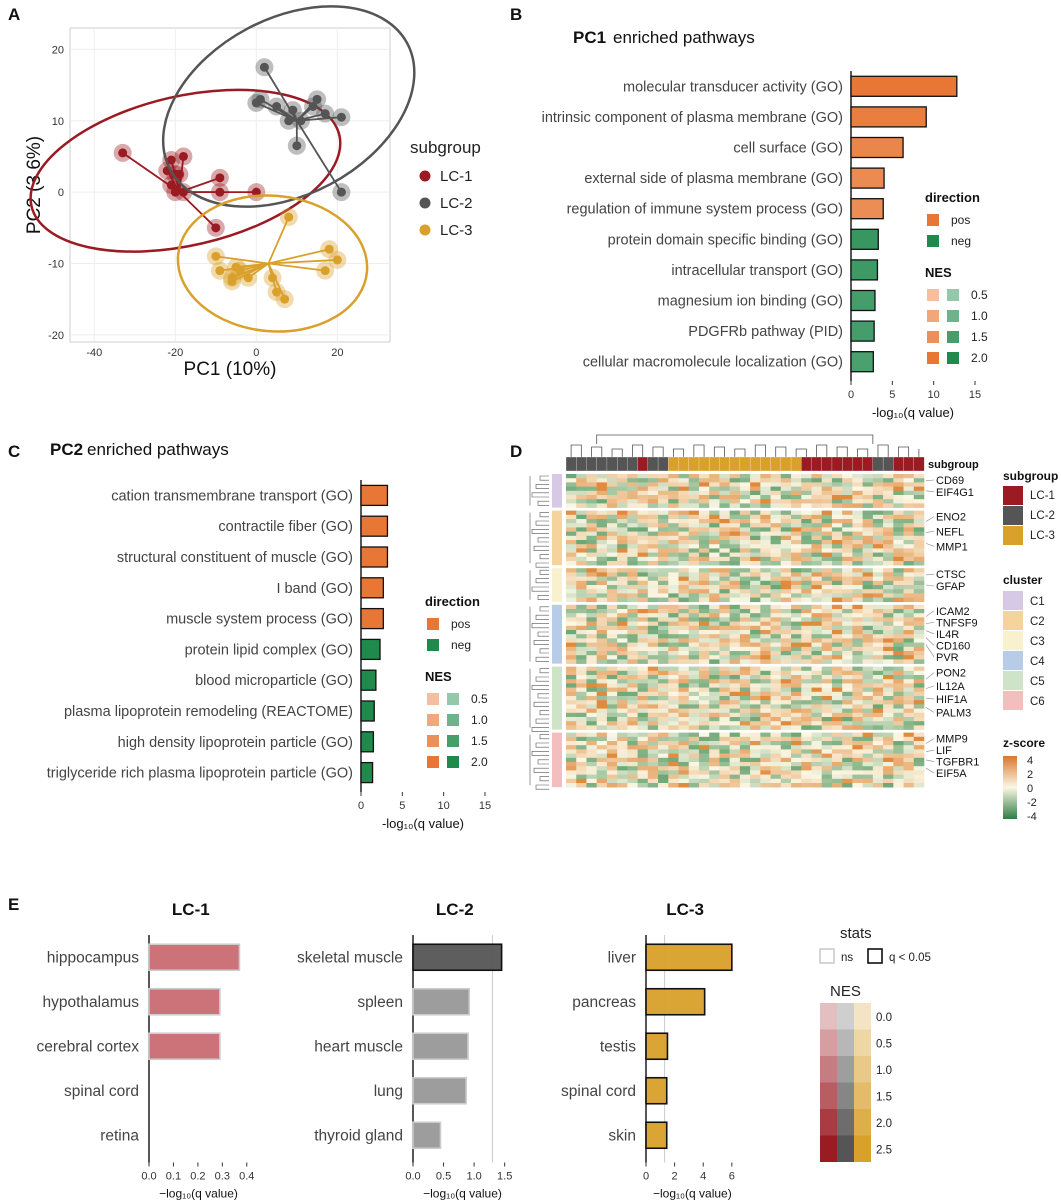 The height and width of the screenshot is (1200, 1061). Describe the element at coordinates (1010, 787) in the screenshot. I see `zscore-colorbar` at that location.